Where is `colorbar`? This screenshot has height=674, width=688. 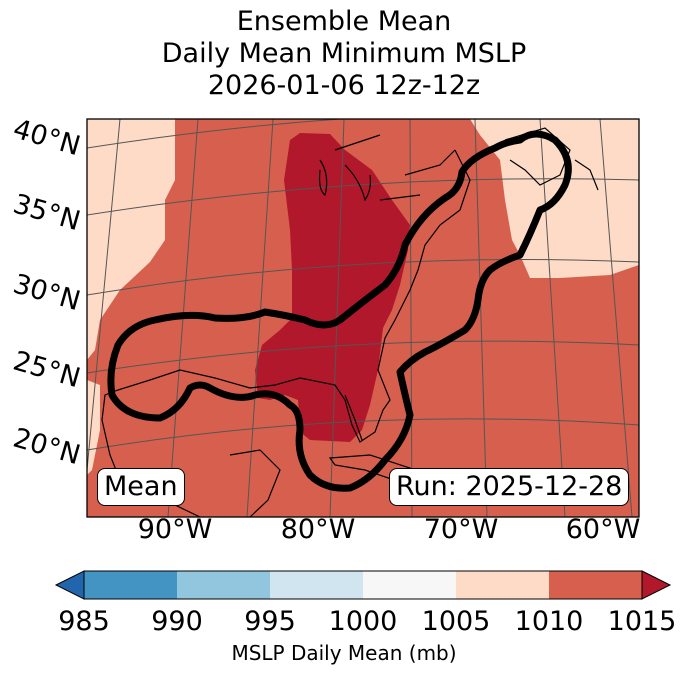 colorbar is located at coordinates (363, 585).